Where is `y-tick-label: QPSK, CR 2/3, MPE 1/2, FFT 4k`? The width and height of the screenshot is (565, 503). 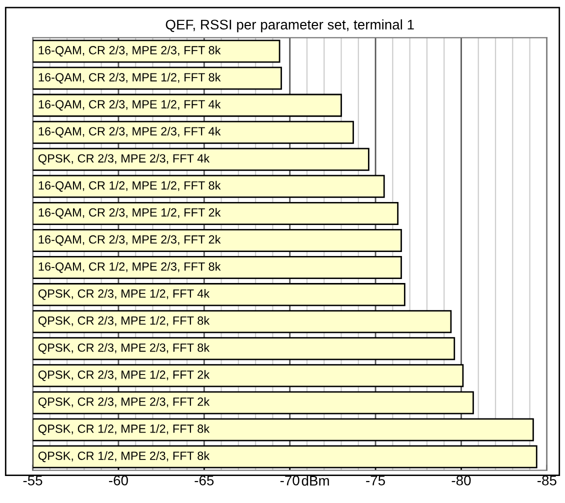
y-tick-label: QPSK, CR 2/3, MPE 1/2, FFT 4k is located at coordinates (124, 294).